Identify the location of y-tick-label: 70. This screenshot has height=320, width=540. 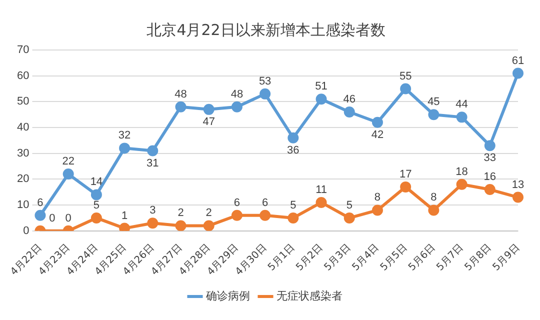
(23, 50).